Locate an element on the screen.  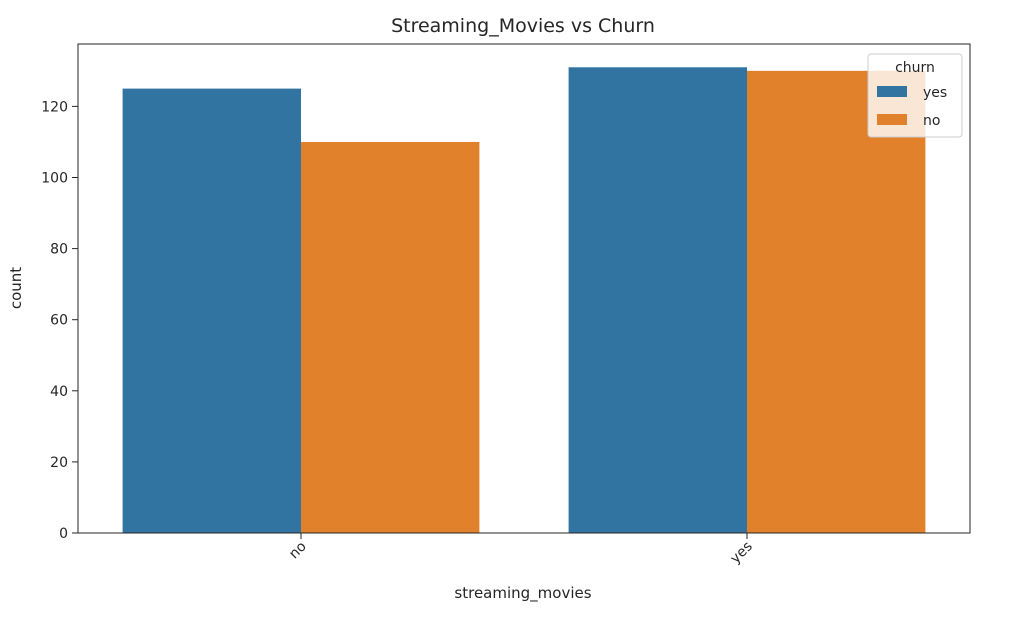
x-axis-label: streaming_movies is located at coordinates (522, 593).